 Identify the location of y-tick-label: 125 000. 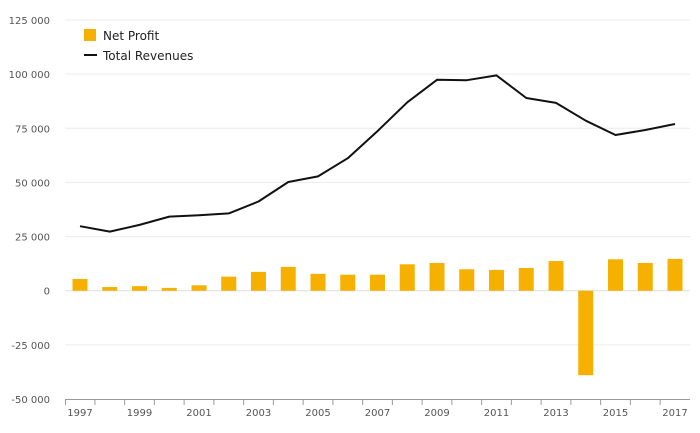
(29, 21).